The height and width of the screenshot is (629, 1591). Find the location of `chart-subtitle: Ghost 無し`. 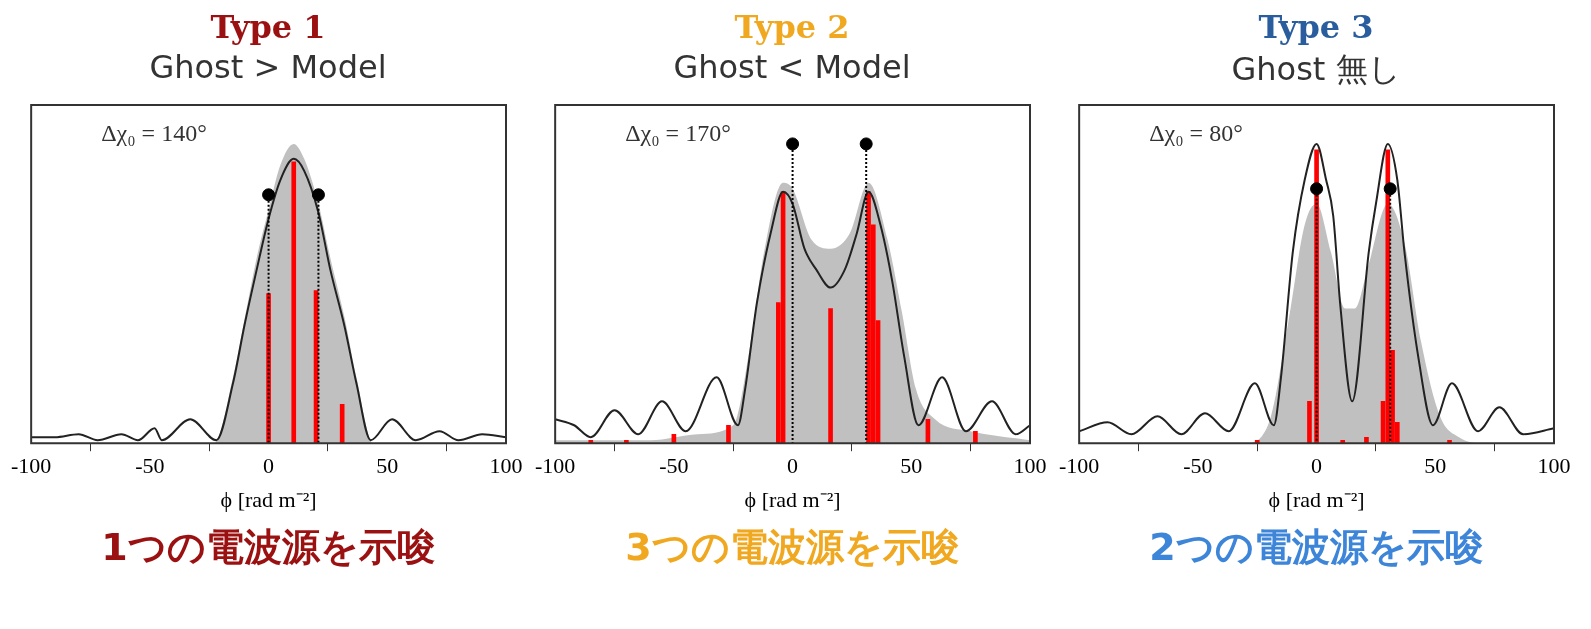

chart-subtitle: Ghost 無し is located at coordinates (1316, 69).